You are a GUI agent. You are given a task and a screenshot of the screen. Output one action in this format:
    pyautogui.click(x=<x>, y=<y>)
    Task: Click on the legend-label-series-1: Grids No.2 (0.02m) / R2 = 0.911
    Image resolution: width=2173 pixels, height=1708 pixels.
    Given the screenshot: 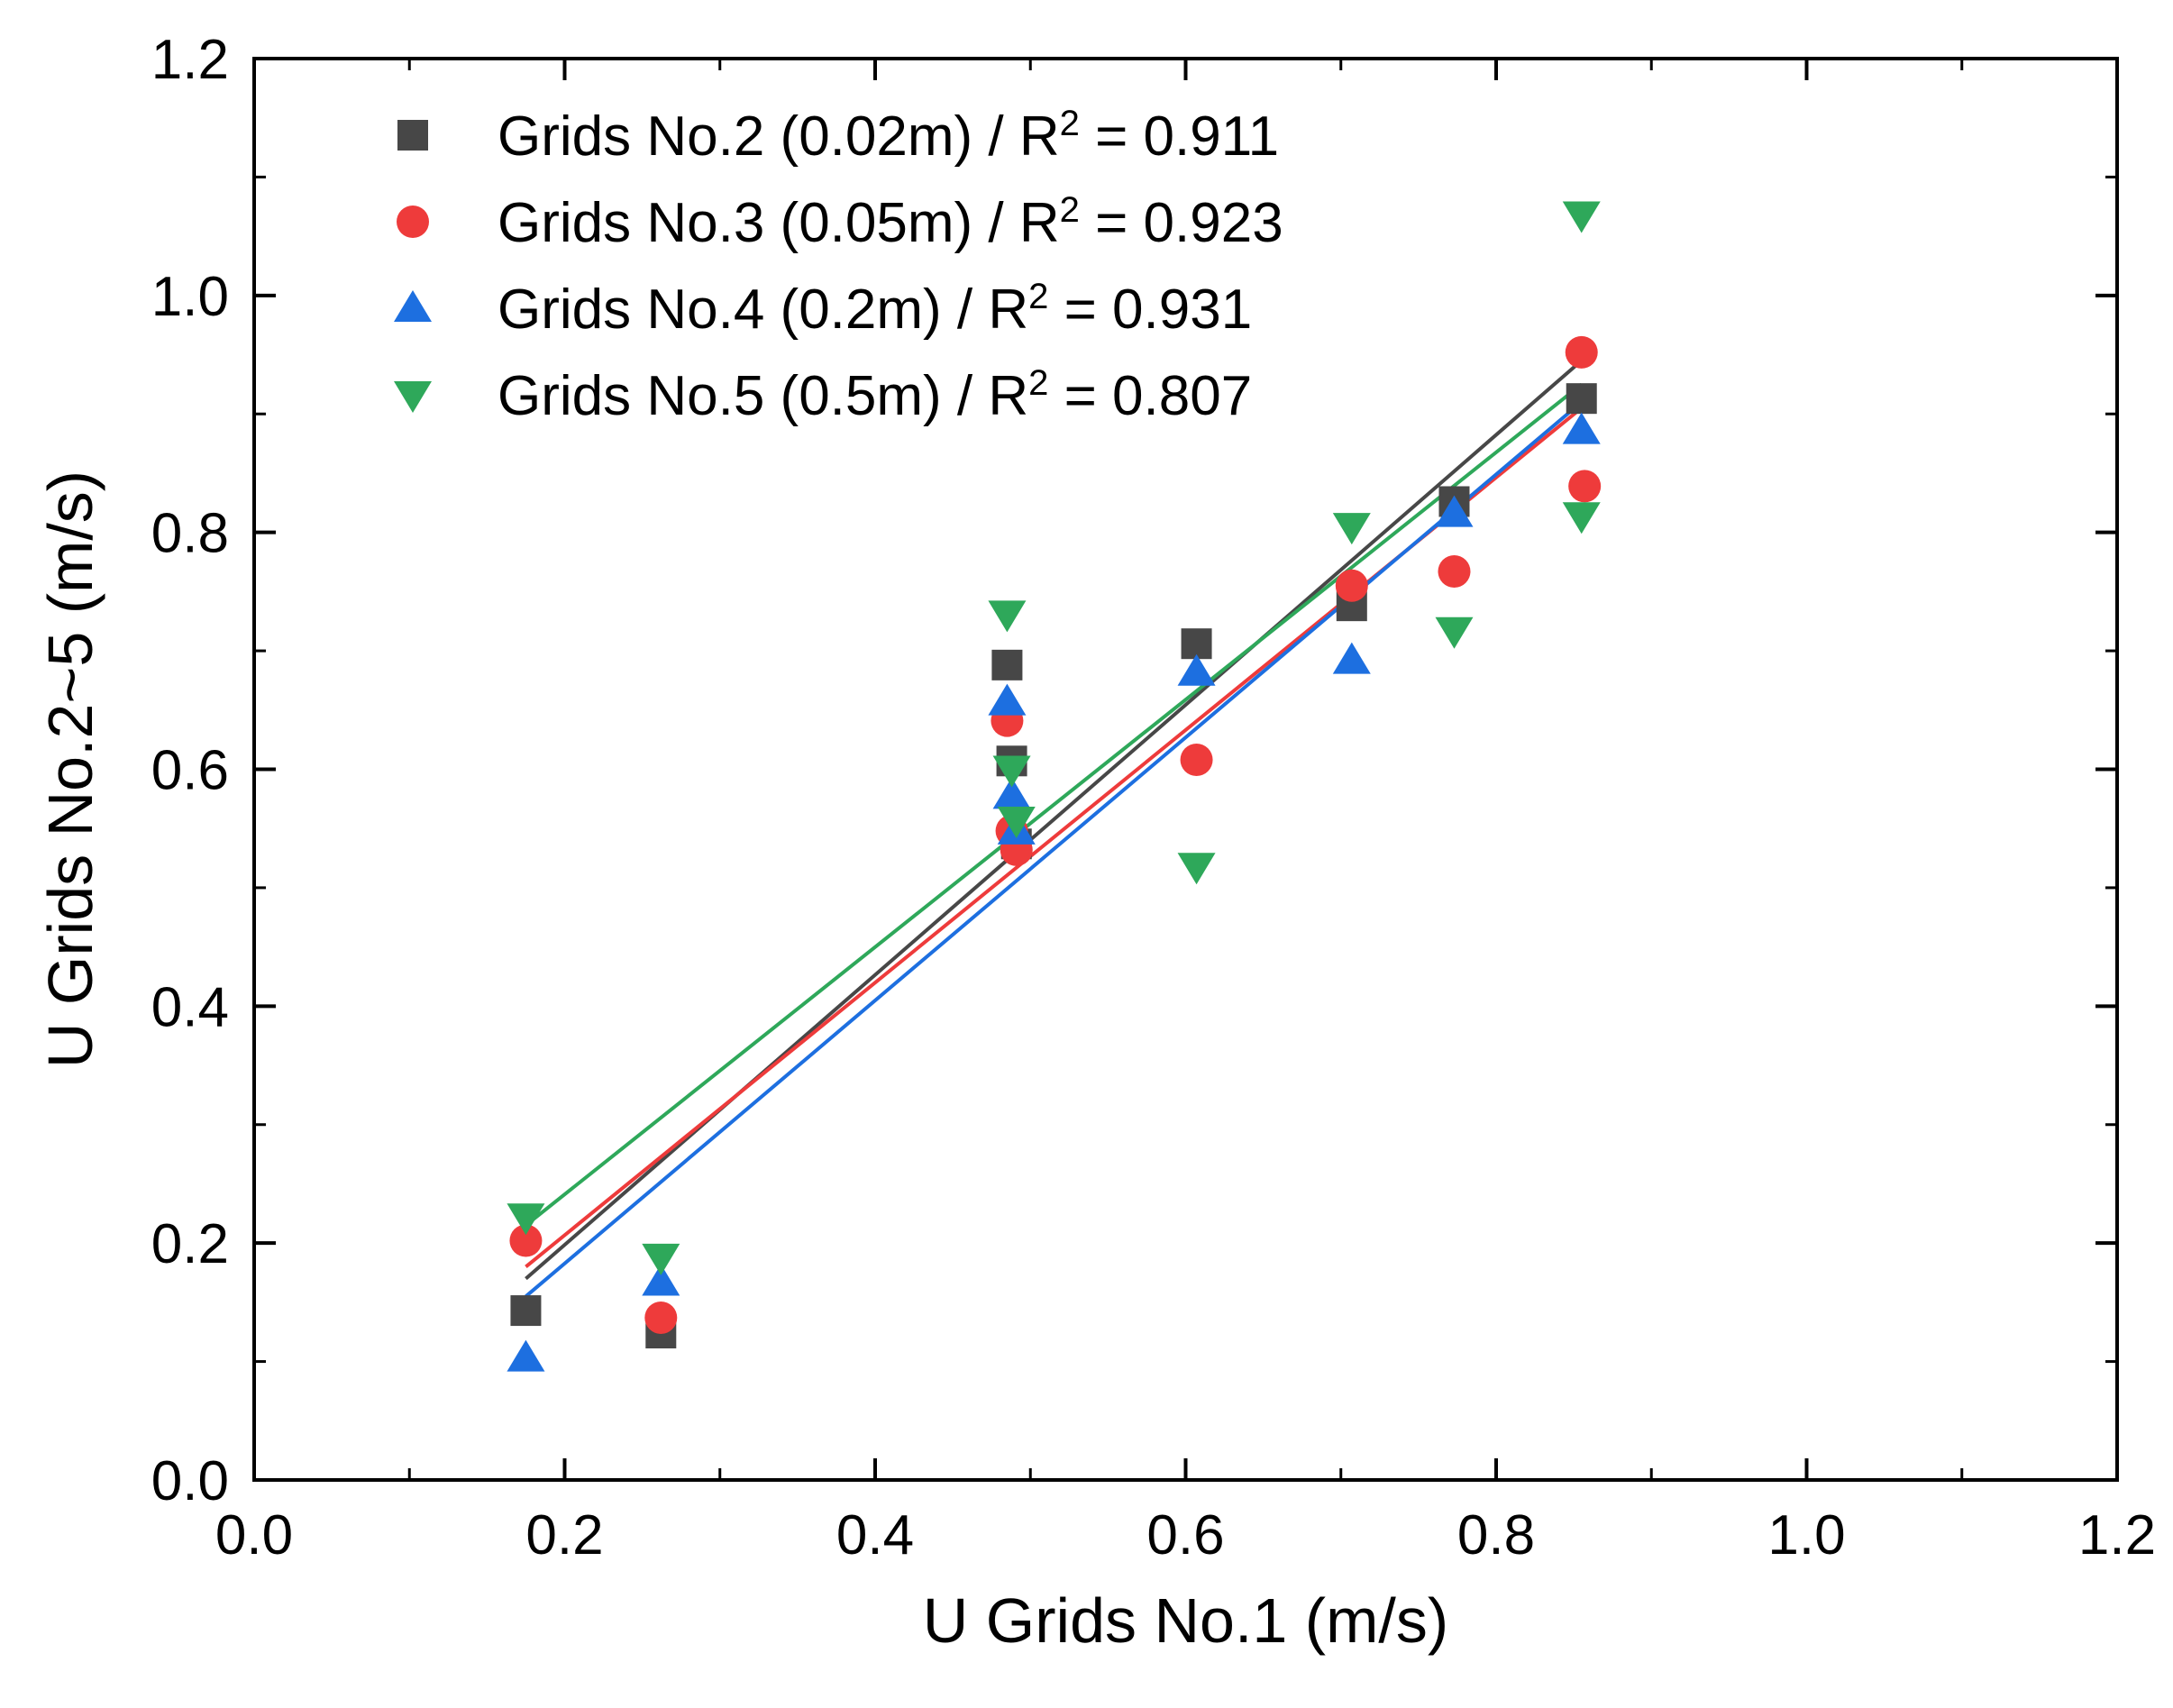 What is the action you would take?
    pyautogui.click(x=888, y=136)
    